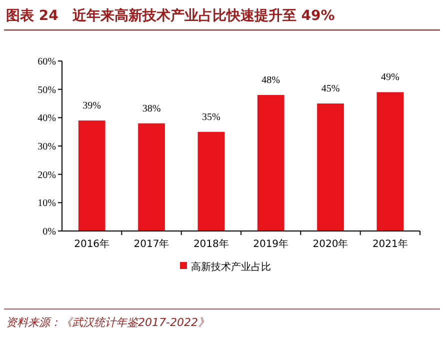  I want to click on data-label: 35%, so click(211, 117).